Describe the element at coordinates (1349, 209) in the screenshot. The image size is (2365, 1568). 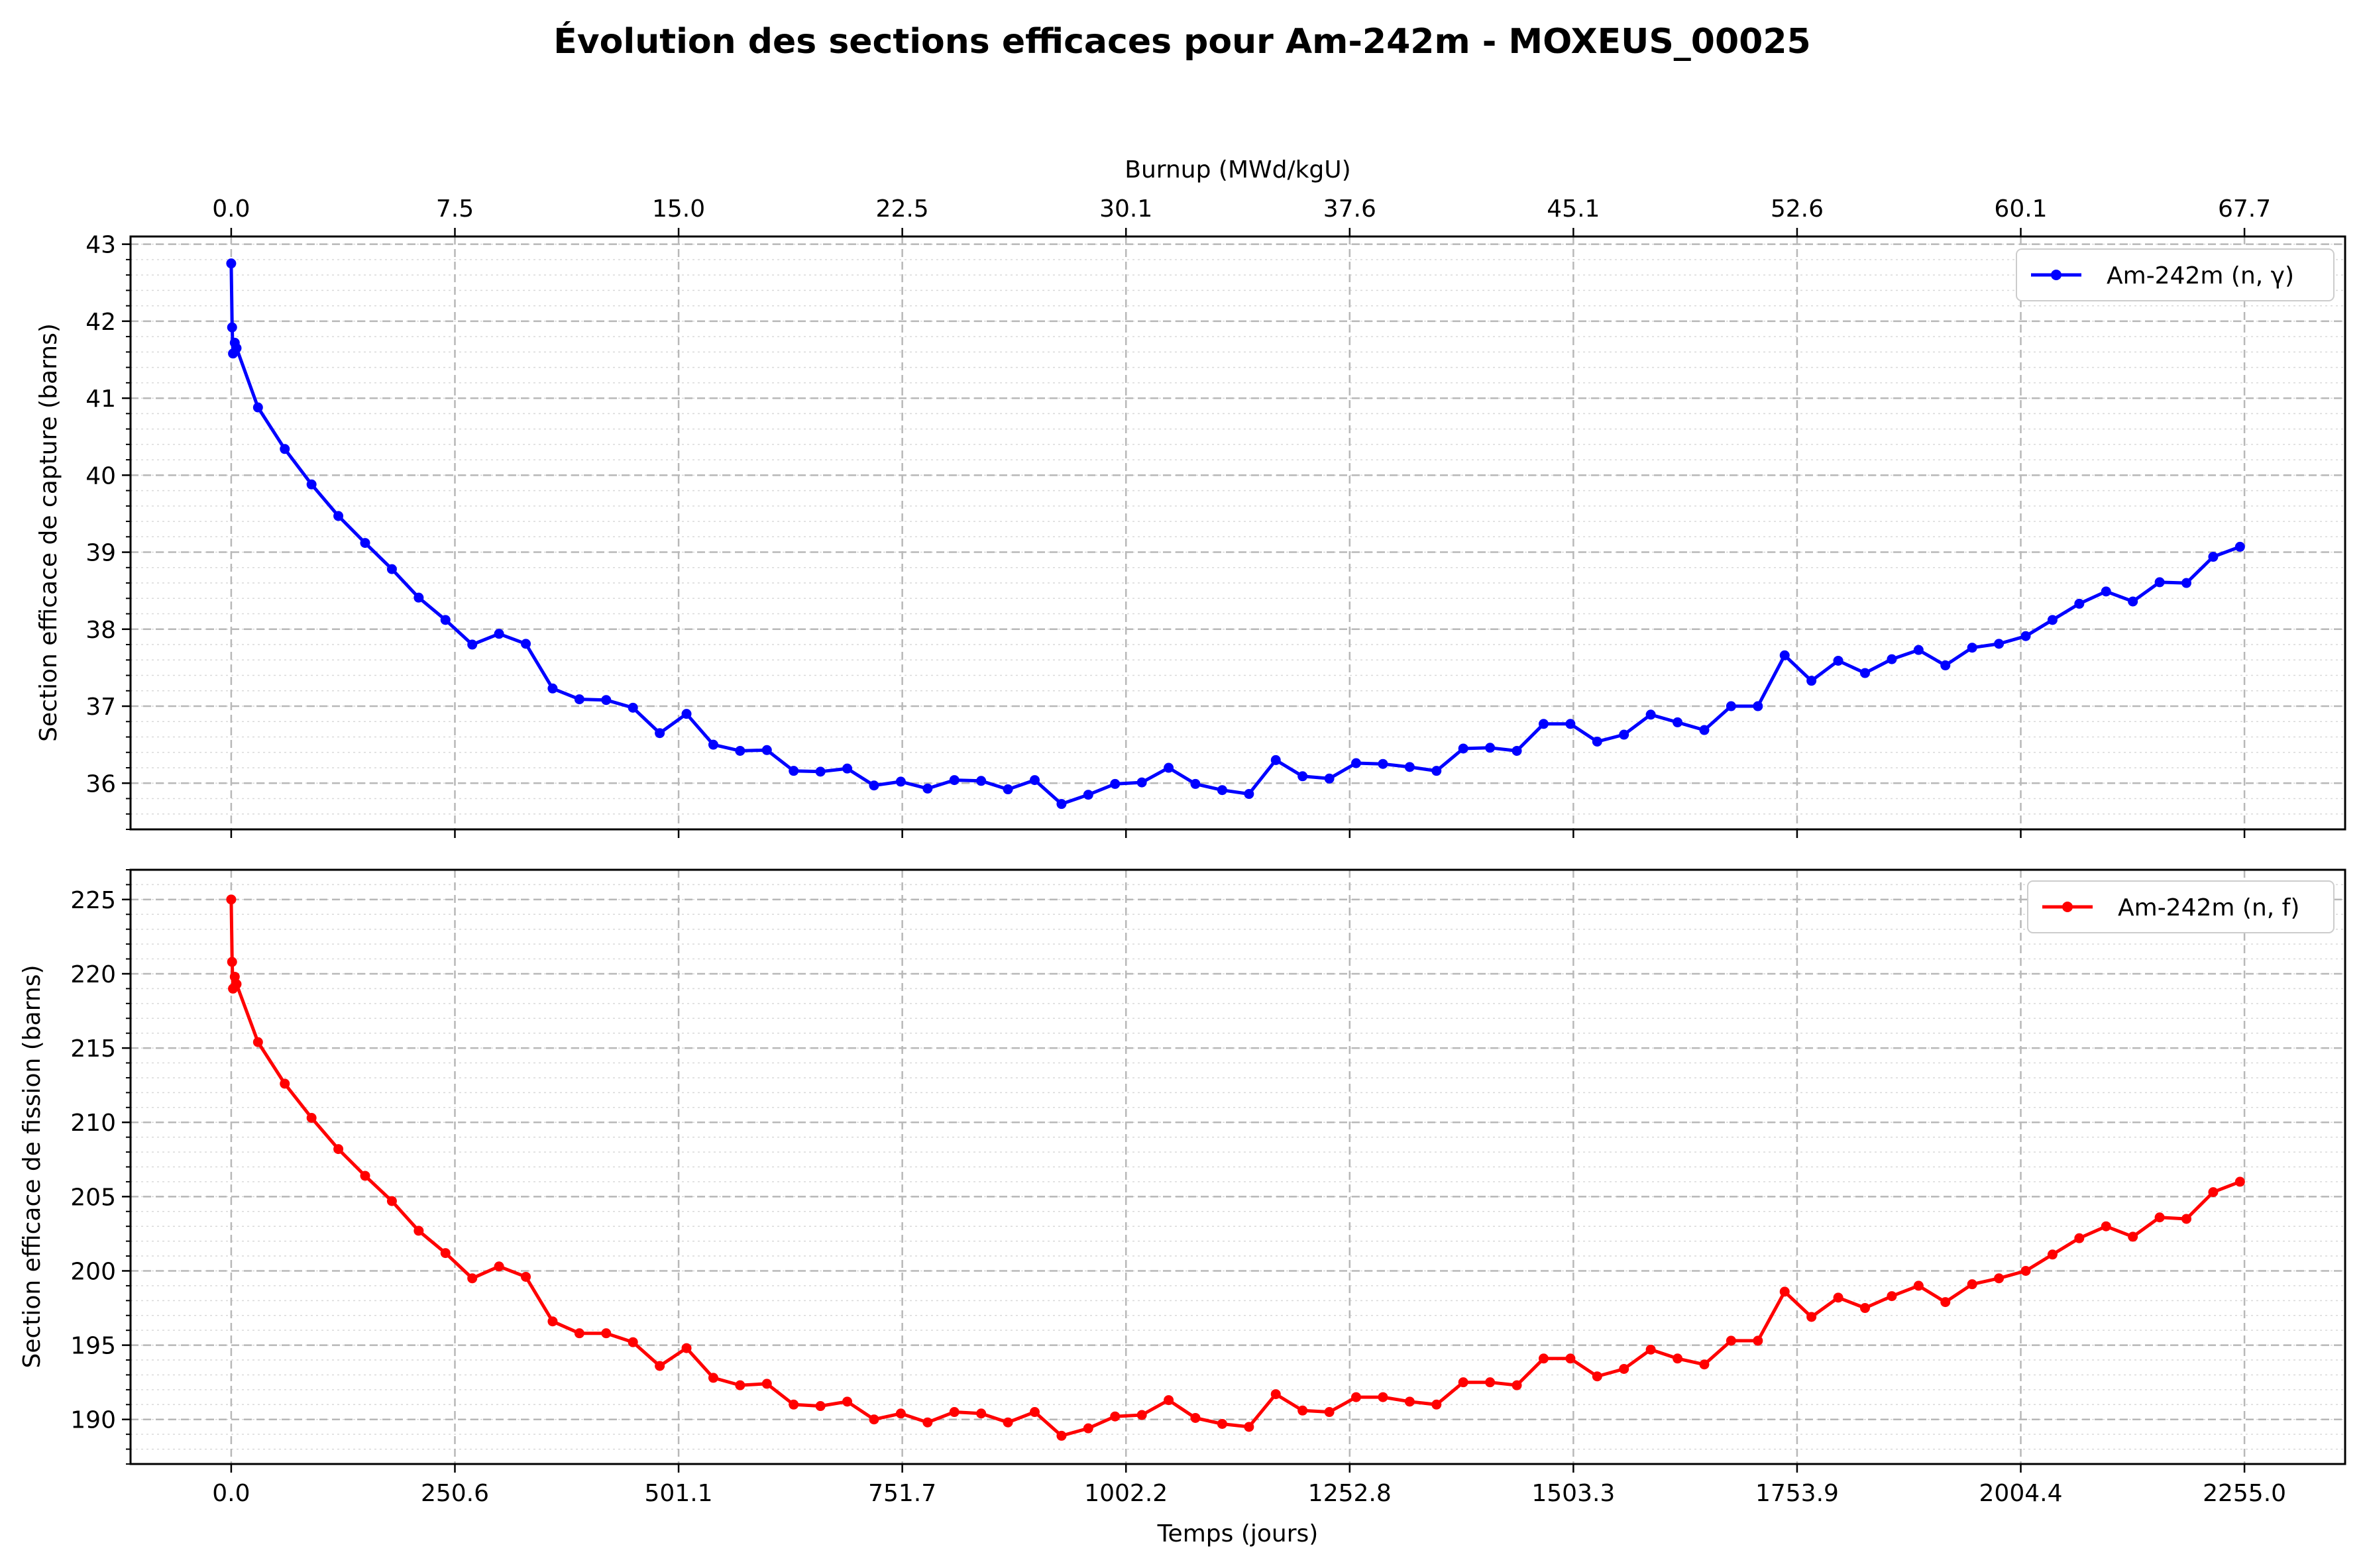
I see `capture-x2-tick-label: 37.6` at that location.